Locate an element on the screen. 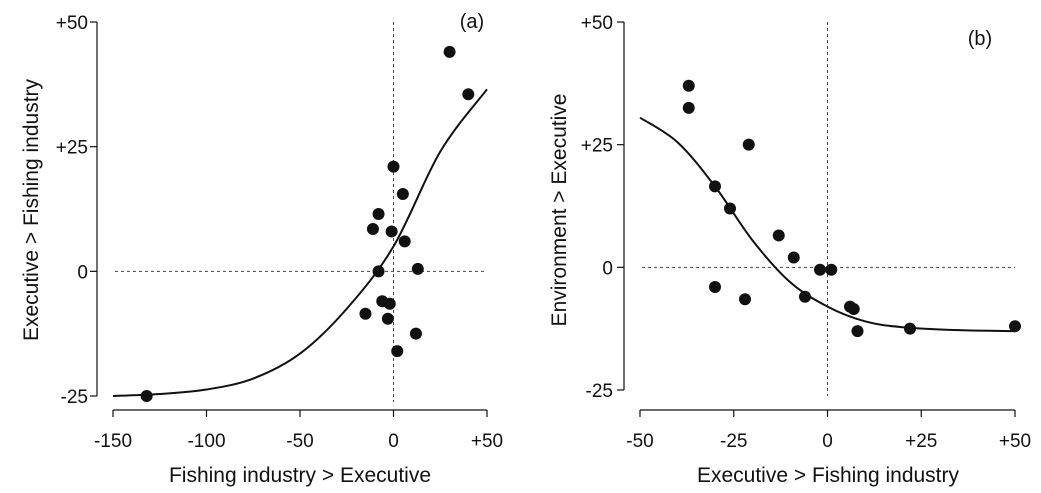 The image size is (1041, 493). x-axis-title: Fishing industry > Executive is located at coordinates (300, 475).